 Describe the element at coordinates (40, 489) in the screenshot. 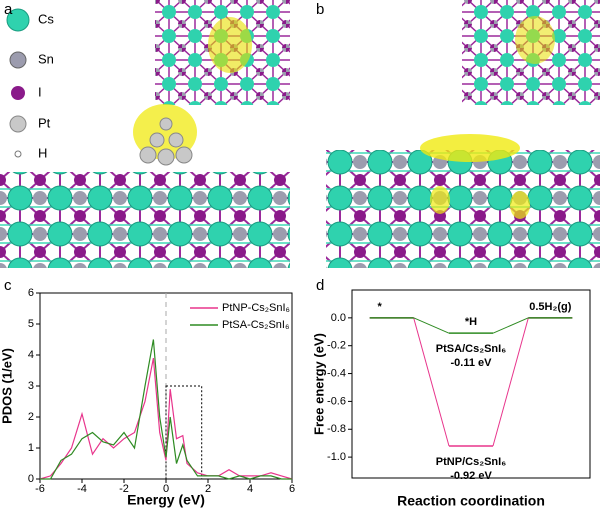

I see `x-tick-label: -6` at that location.